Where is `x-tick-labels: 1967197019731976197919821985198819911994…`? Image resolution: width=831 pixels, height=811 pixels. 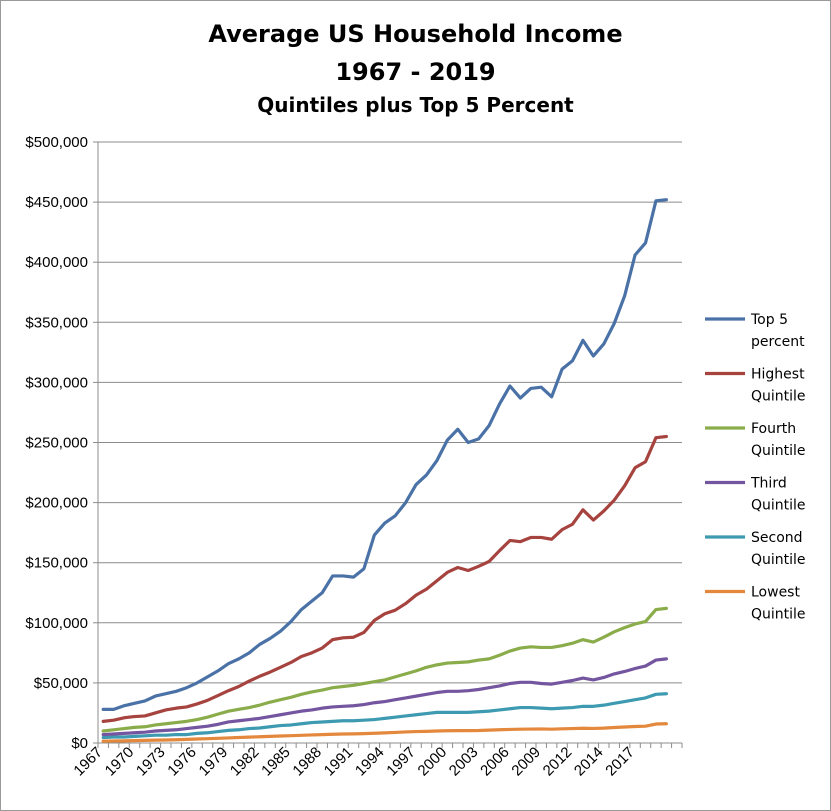 x-tick-labels: 1967197019731976197919821985198819911994… is located at coordinates (353, 762).